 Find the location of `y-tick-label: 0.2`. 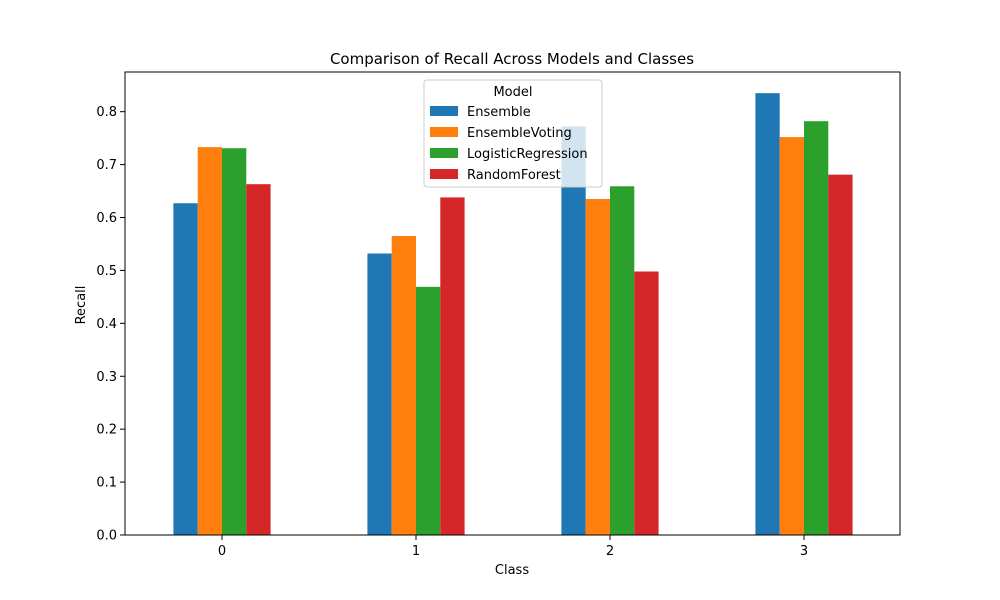

y-tick-label: 0.2 is located at coordinates (106, 430).